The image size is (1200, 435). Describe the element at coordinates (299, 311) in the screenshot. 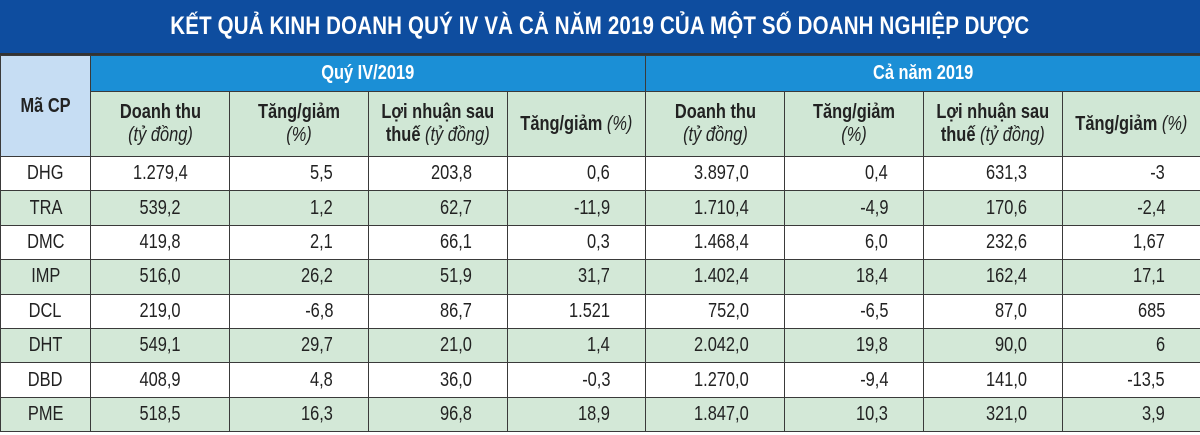

I see `value-cell-revenue-change-q4: -6,8` at that location.